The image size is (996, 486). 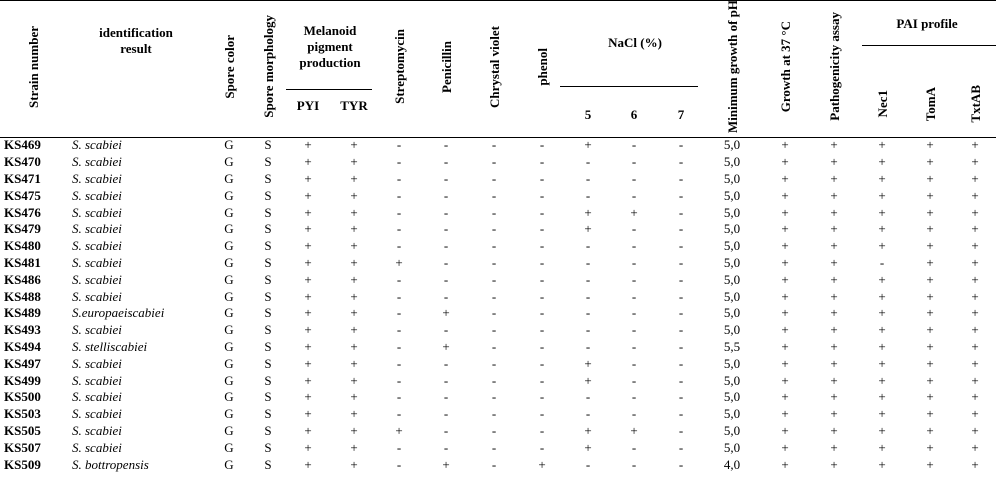 What do you see at coordinates (330, 46) in the screenshot?
I see `header-melanoid-pigment: Melanoid pigment production` at bounding box center [330, 46].